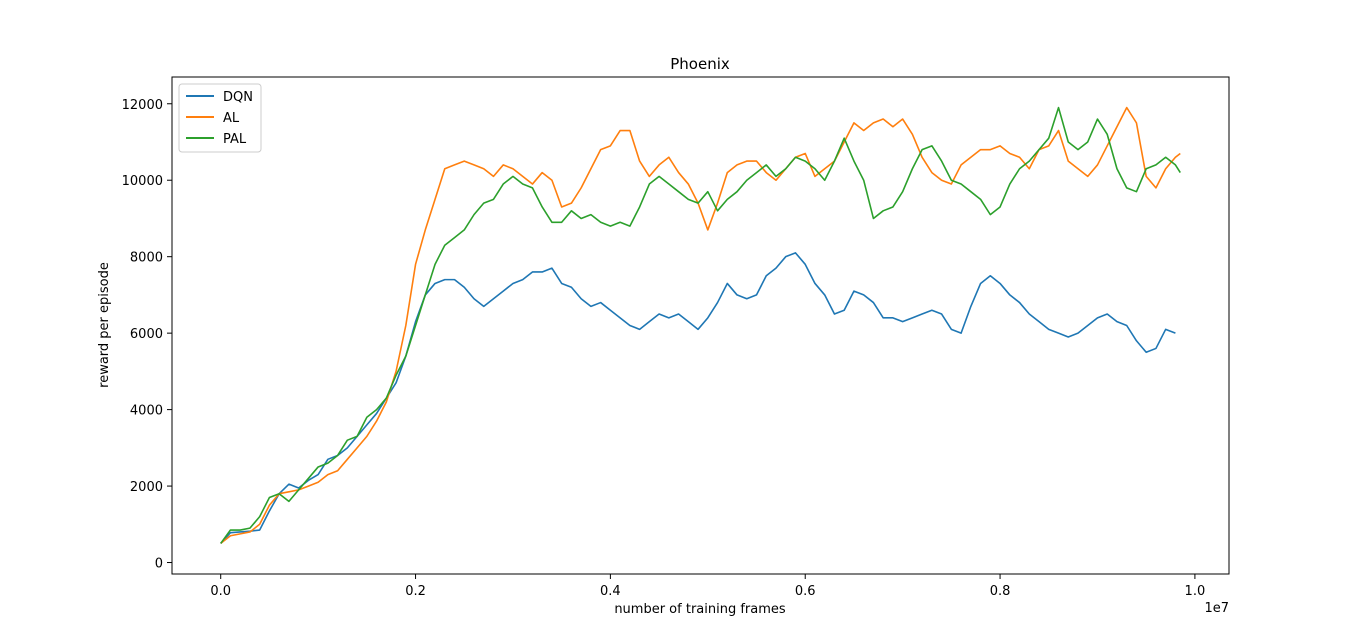  Describe the element at coordinates (146, 411) in the screenshot. I see `y-tick-label: 4000` at that location.